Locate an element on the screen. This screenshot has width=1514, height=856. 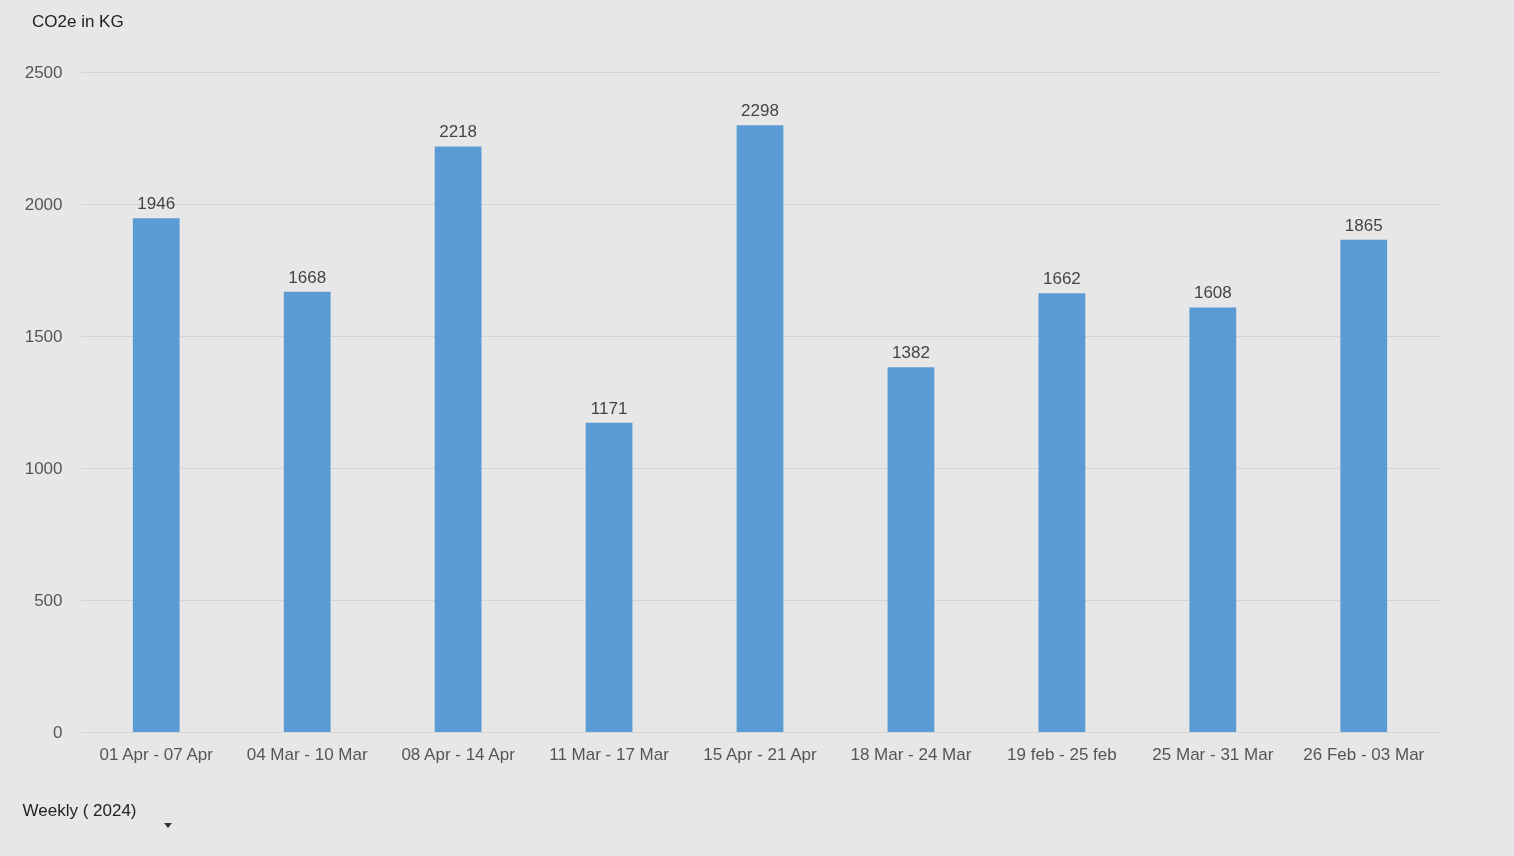
x-tick-label: 26 Feb - 03 Mar is located at coordinates (1364, 754).